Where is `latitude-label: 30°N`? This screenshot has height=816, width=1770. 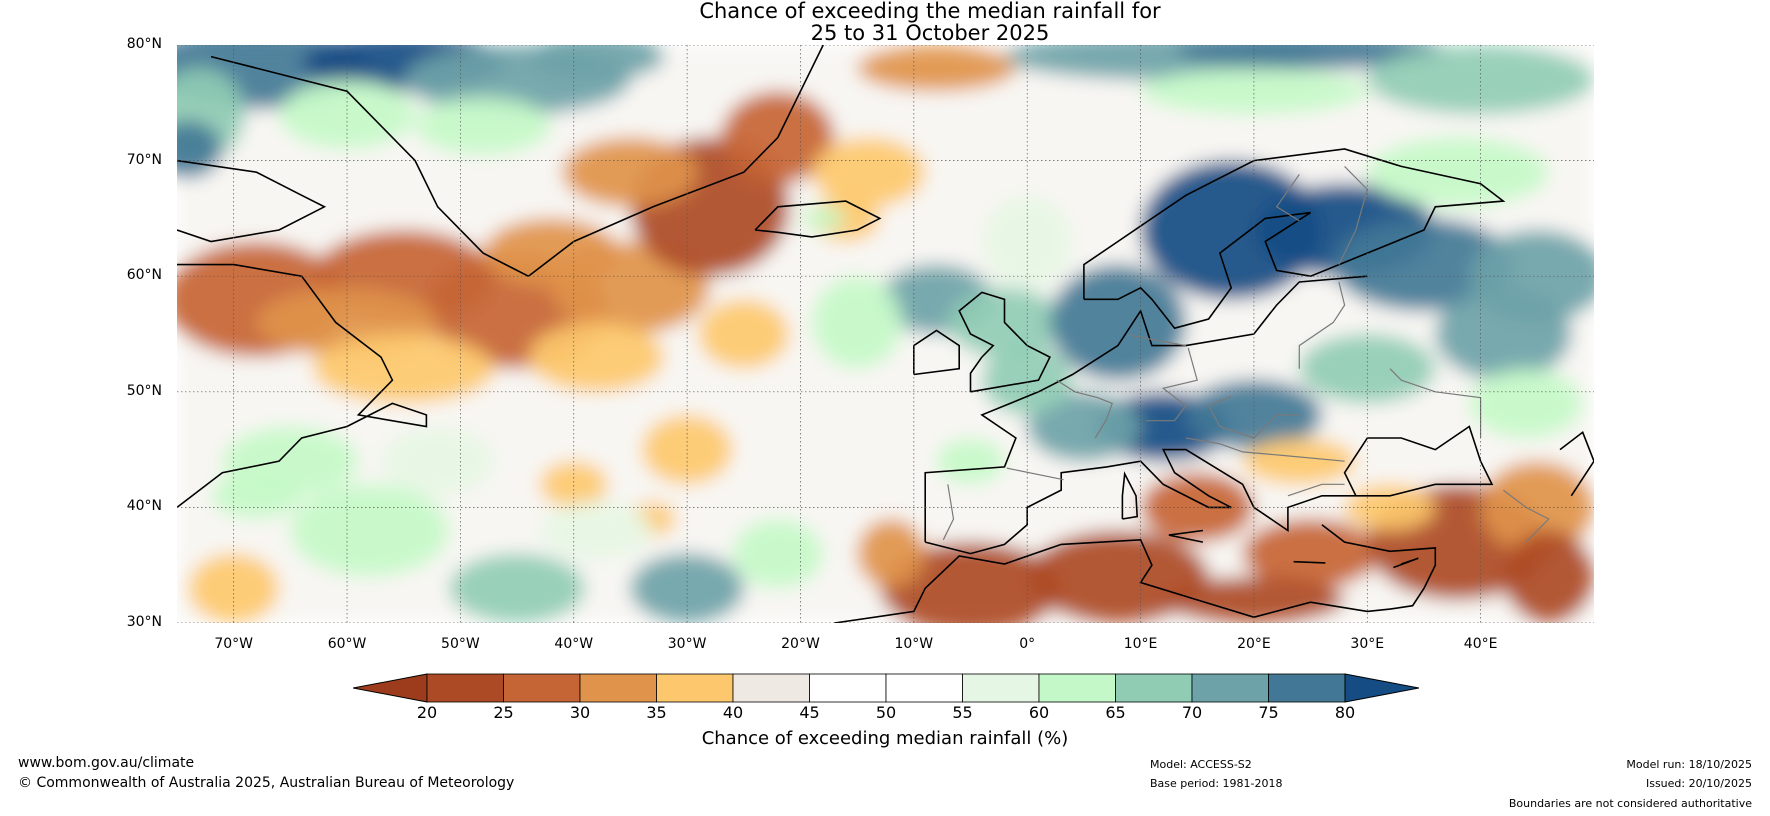
latitude-label: 30°N is located at coordinates (144, 622).